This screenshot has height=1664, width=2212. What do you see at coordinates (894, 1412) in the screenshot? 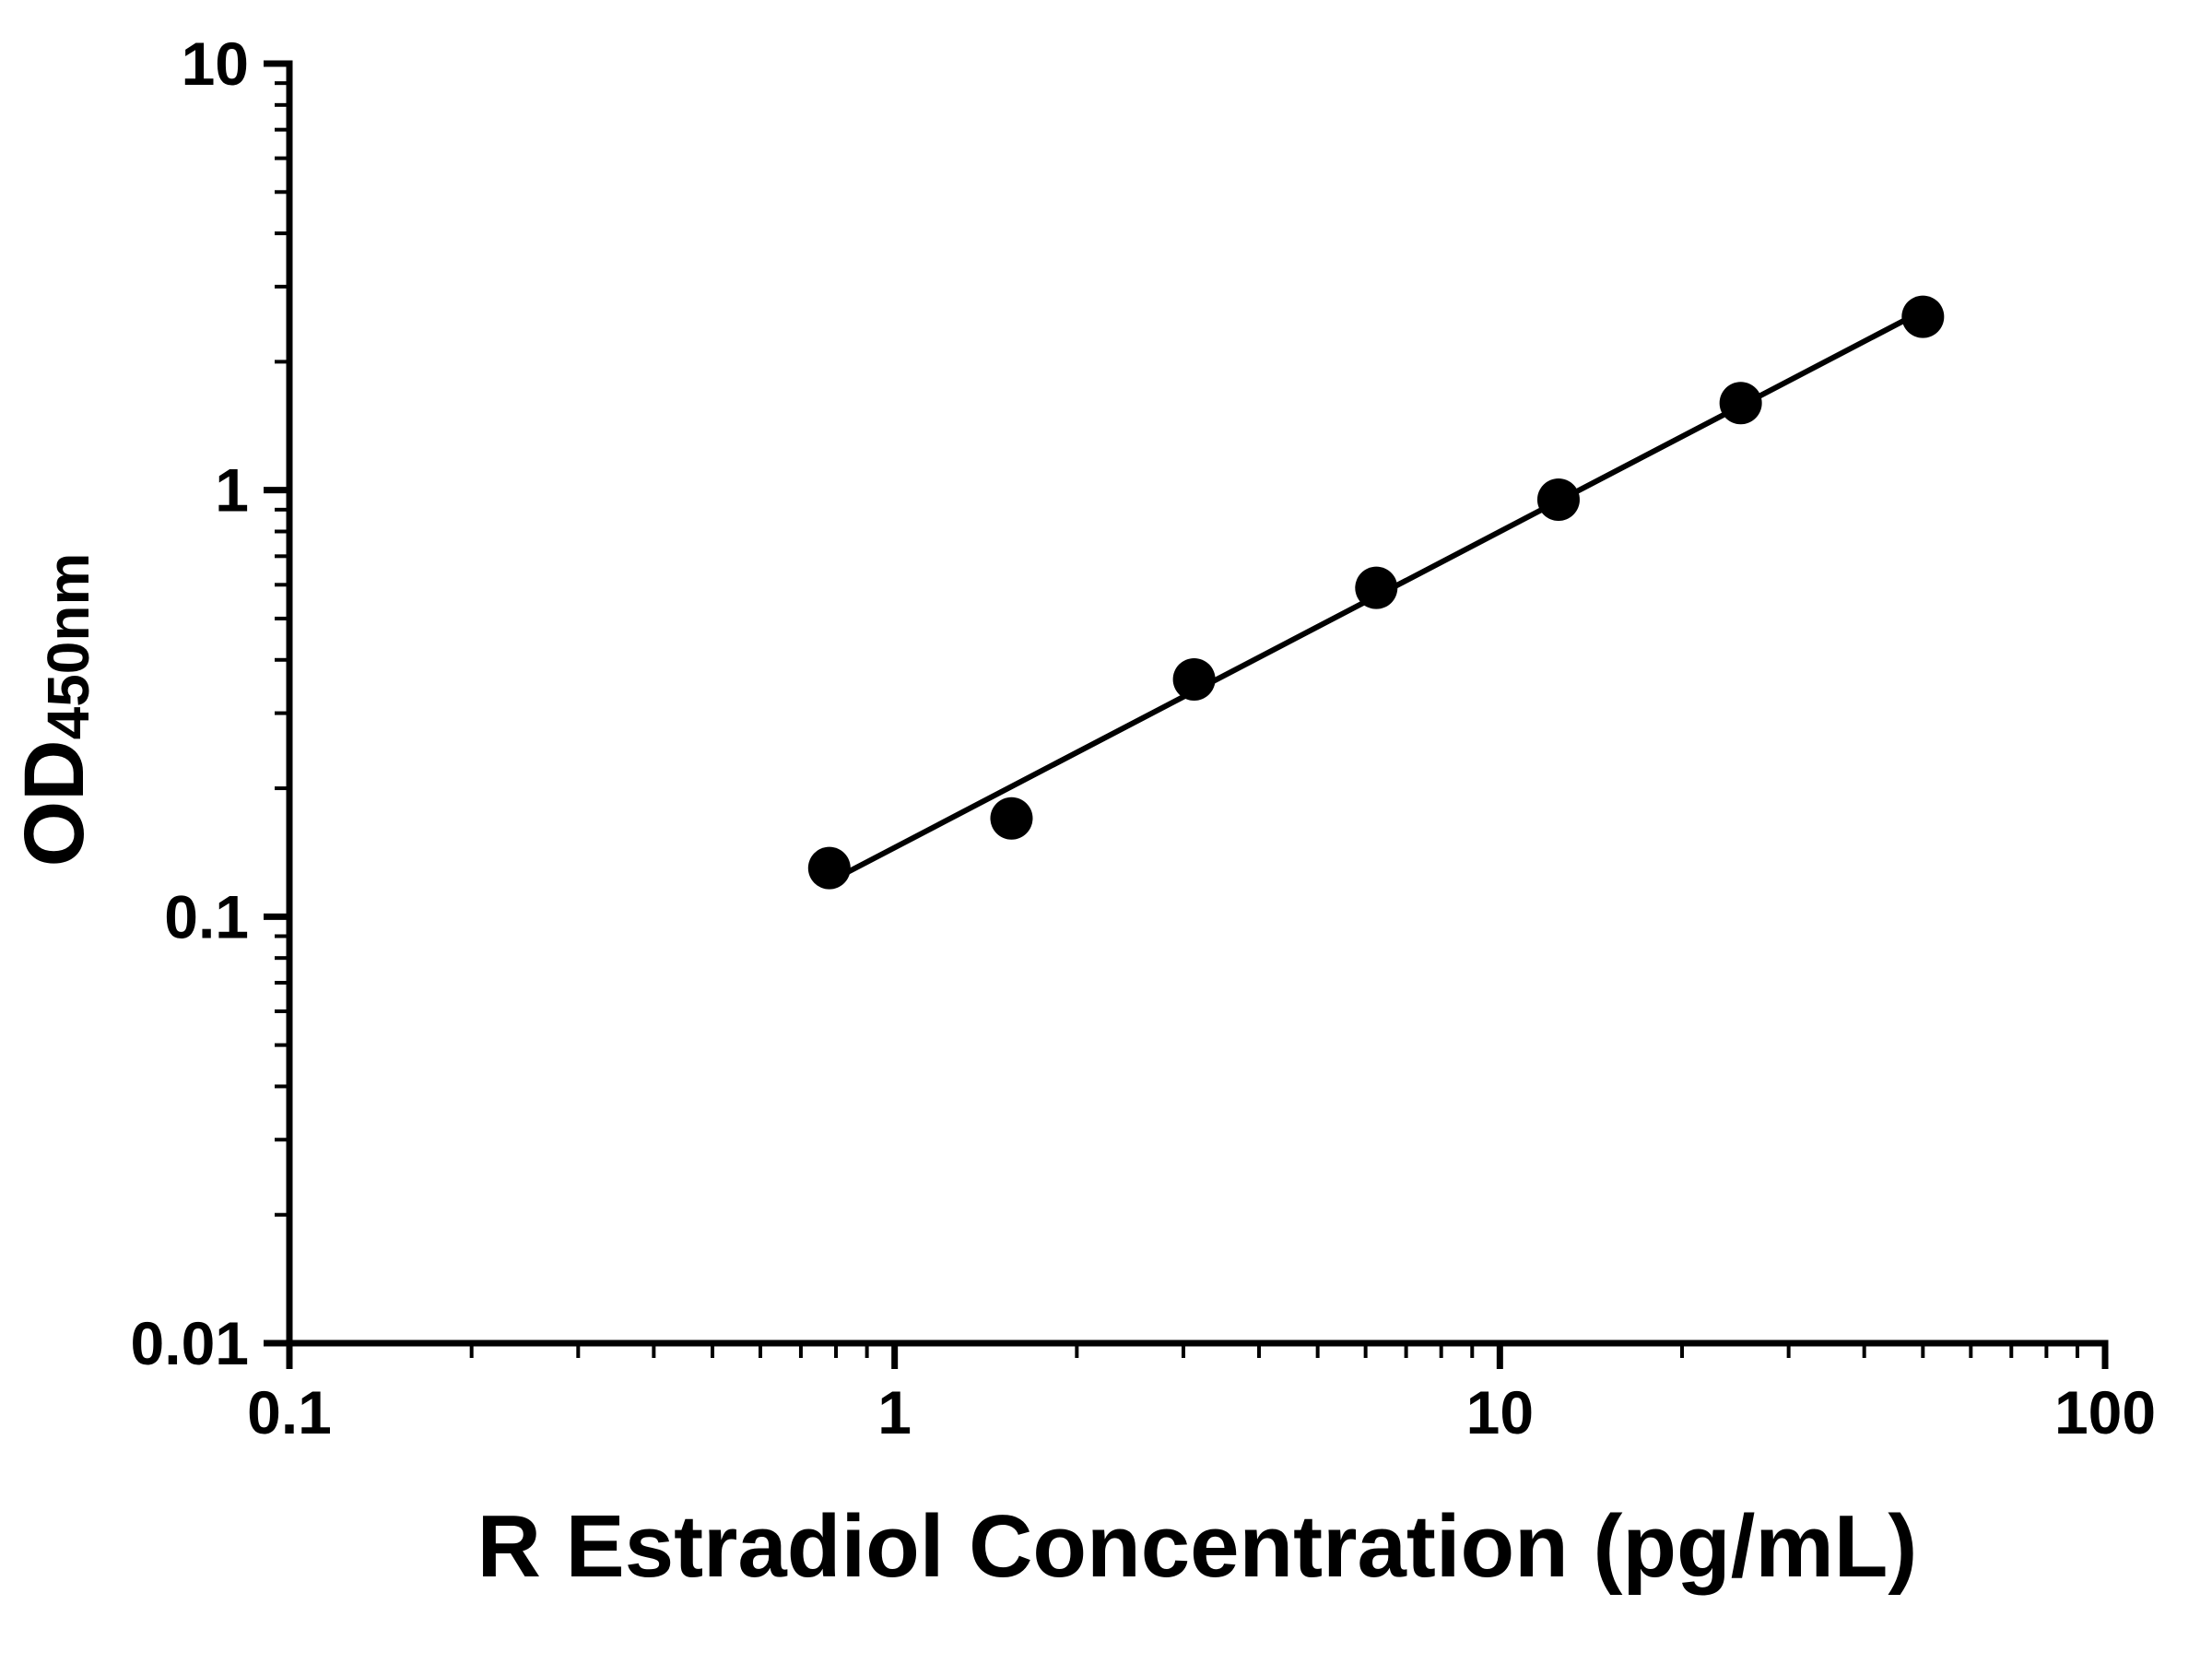
I see `x-tick-label: 1` at bounding box center [894, 1412].